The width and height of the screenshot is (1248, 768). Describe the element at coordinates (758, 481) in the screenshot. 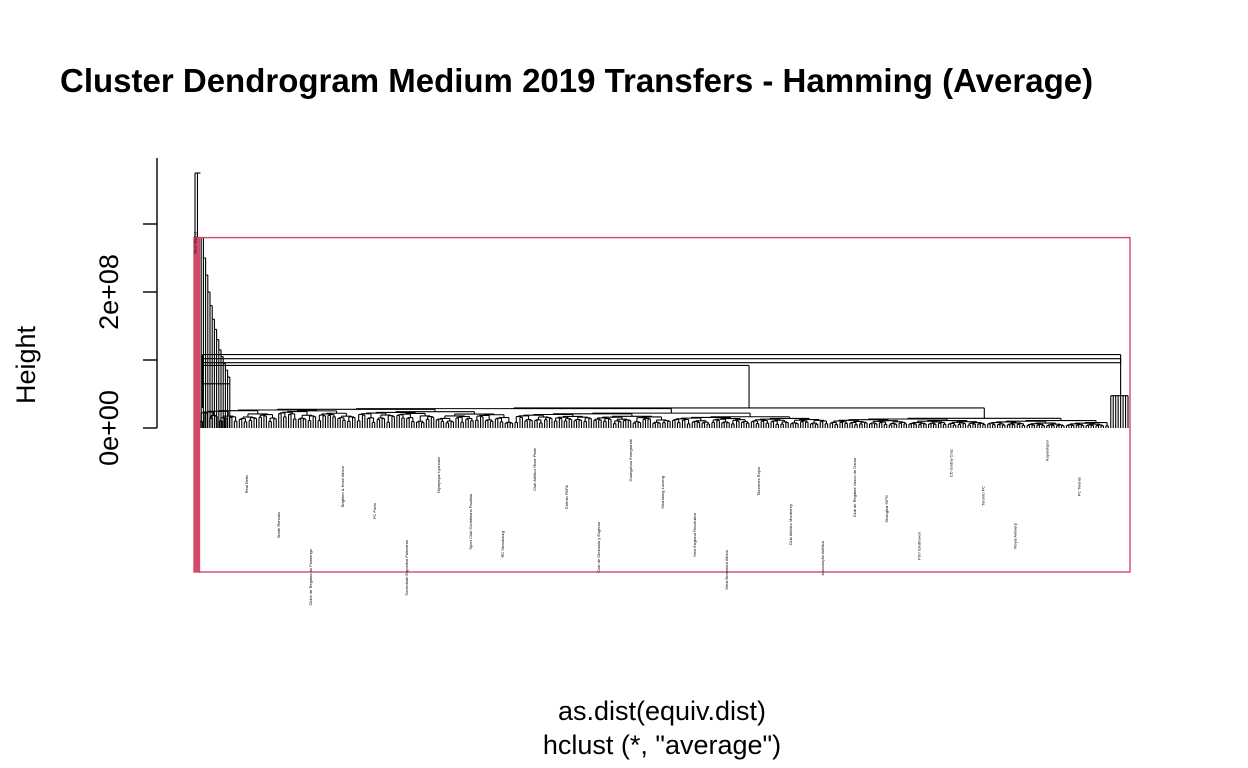

I see `leaf-label: Tiburones Rojos` at that location.